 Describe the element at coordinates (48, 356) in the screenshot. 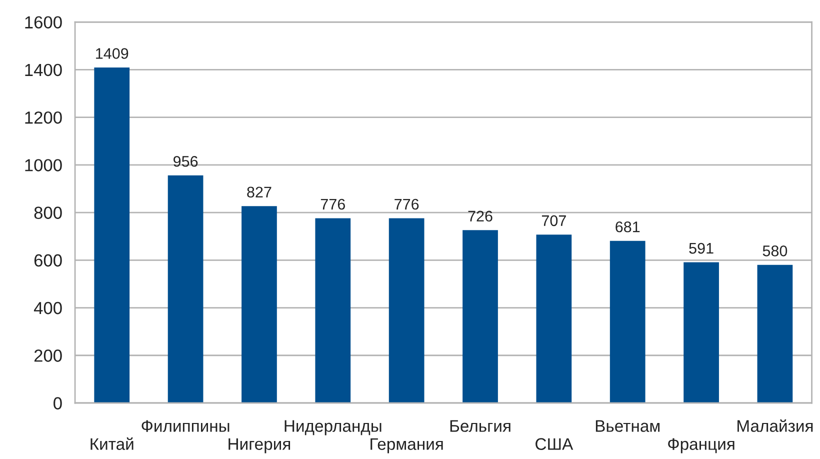

I see `y-tick-label: 200` at that location.